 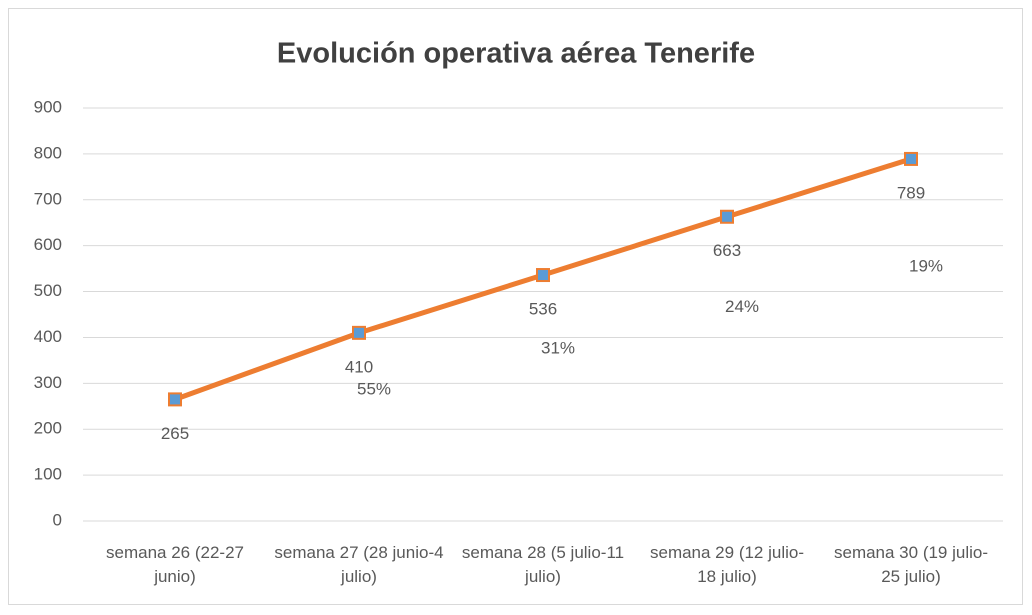 I want to click on chart-title: Evolución operativa aérea Tenerife, so click(x=516, y=54).